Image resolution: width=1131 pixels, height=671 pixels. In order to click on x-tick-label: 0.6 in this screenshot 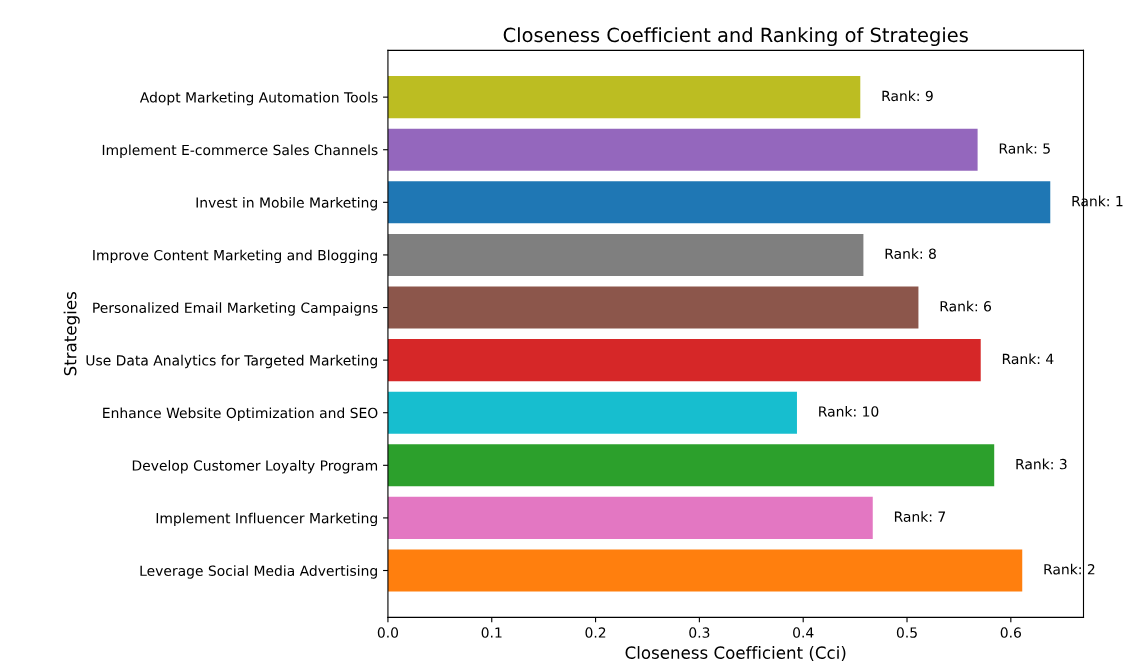, I will do `click(1010, 632)`.